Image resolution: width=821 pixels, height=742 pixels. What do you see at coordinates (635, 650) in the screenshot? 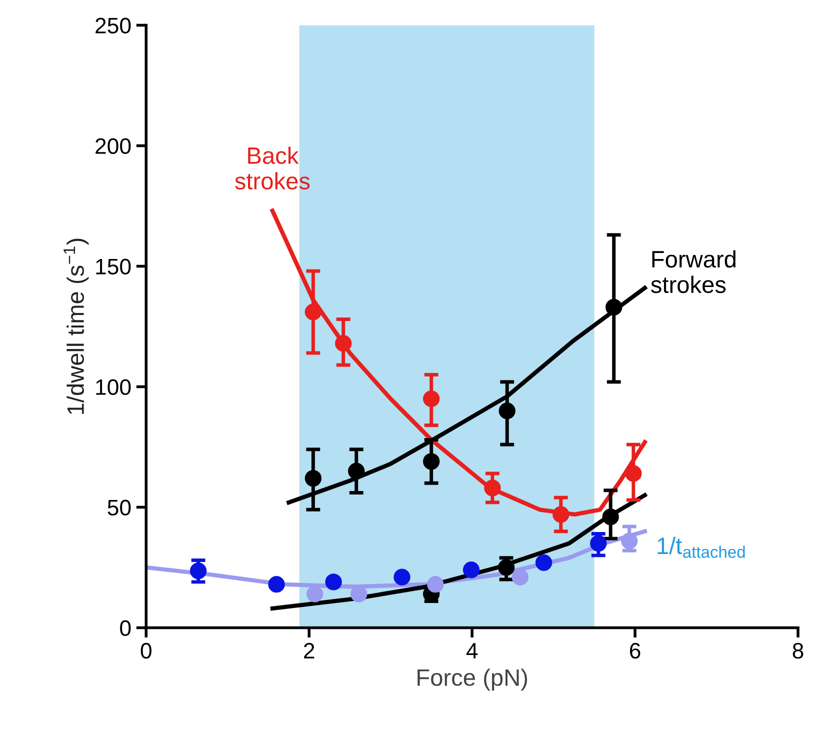
I see `x-tick-label: 6` at bounding box center [635, 650].